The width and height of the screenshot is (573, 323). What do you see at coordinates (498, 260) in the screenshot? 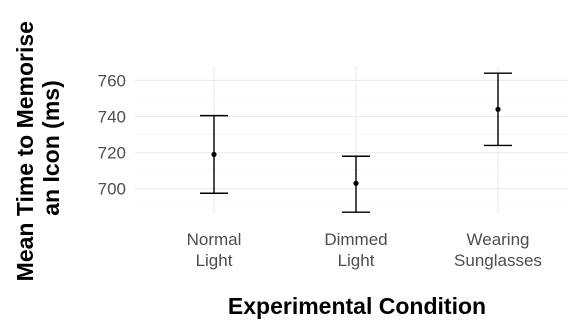
I see `x-tick-label-line: Sunglasses` at bounding box center [498, 260].